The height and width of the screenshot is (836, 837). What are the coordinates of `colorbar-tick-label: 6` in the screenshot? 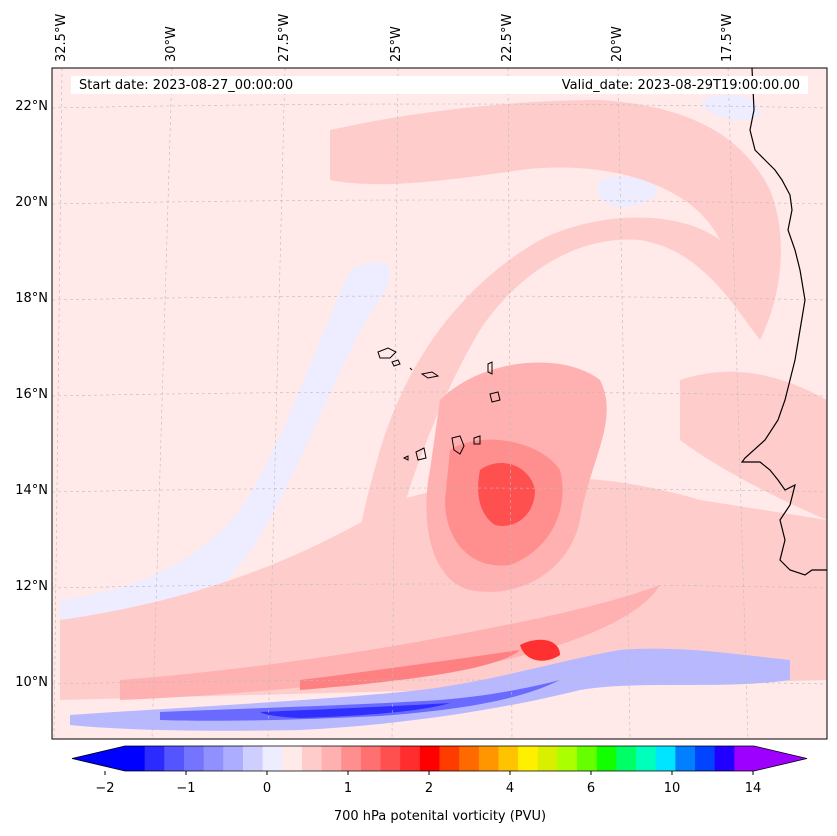 It's located at (591, 788).